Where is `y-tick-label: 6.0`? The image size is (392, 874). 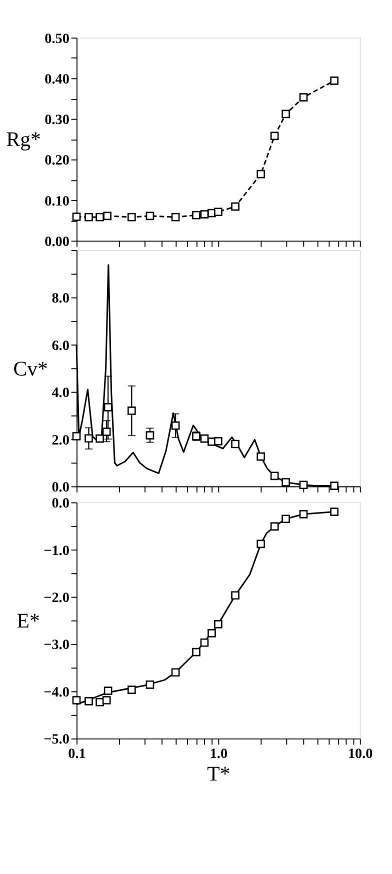 y-tick-label: 6.0 is located at coordinates (61, 346).